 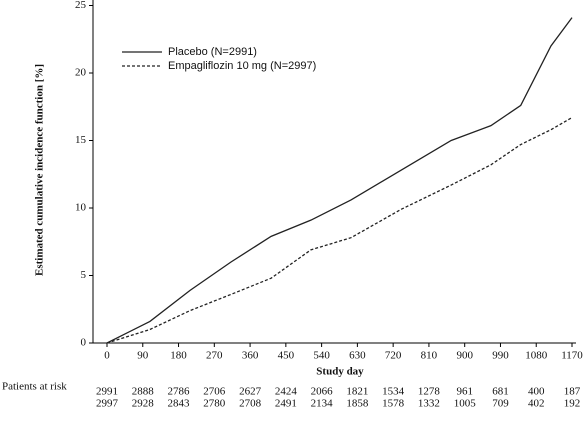 What do you see at coordinates (107, 392) in the screenshot?
I see `risk-count: 2991` at bounding box center [107, 392].